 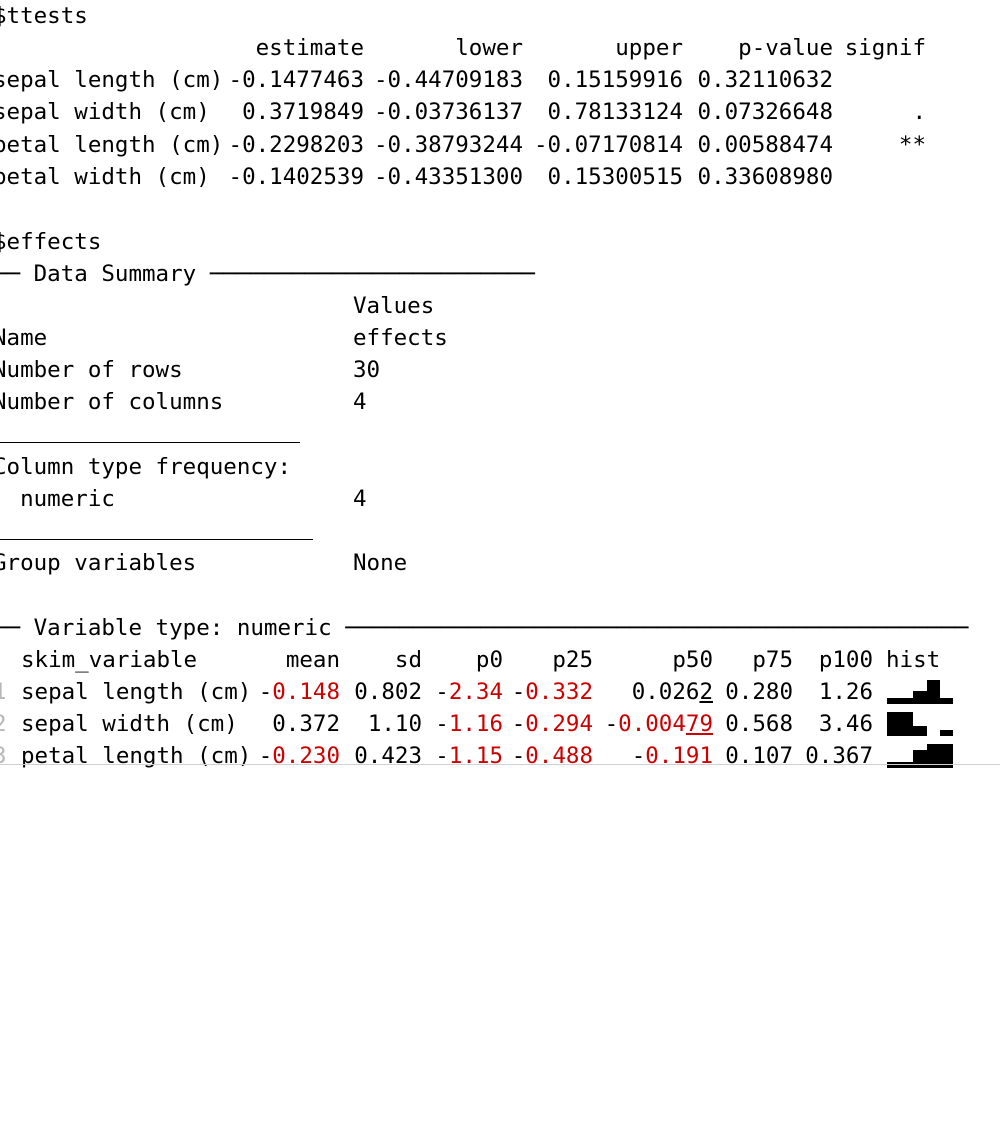 What do you see at coordinates (469, 724) in the screenshot?
I see `p0-cell: -1.16` at bounding box center [469, 724].